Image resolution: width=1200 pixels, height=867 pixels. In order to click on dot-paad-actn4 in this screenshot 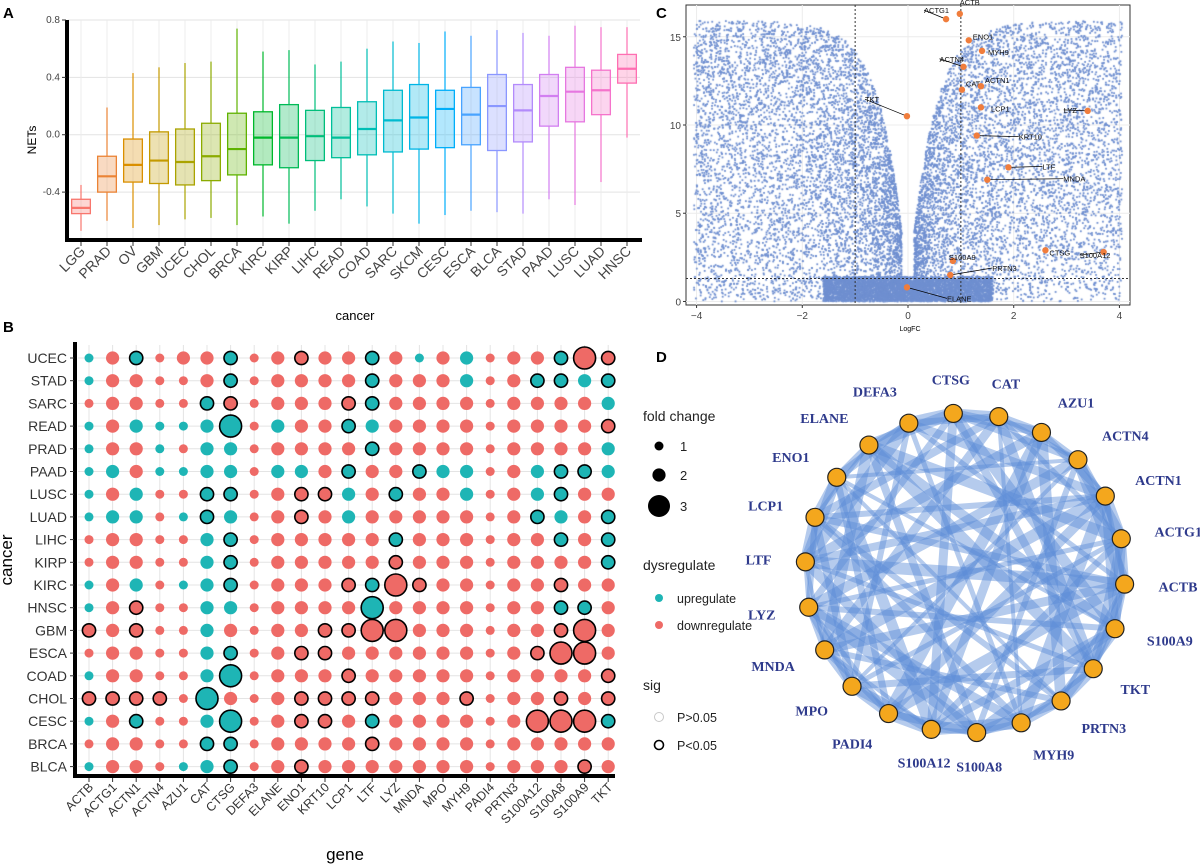, I will do `click(160, 471)`.